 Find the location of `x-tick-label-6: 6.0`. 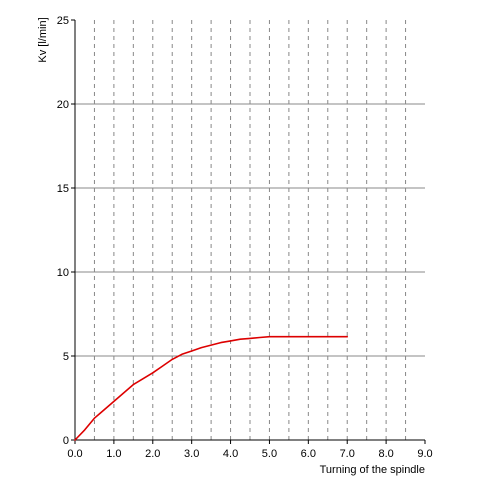

x-tick-label-6: 6.0 is located at coordinates (308, 454).